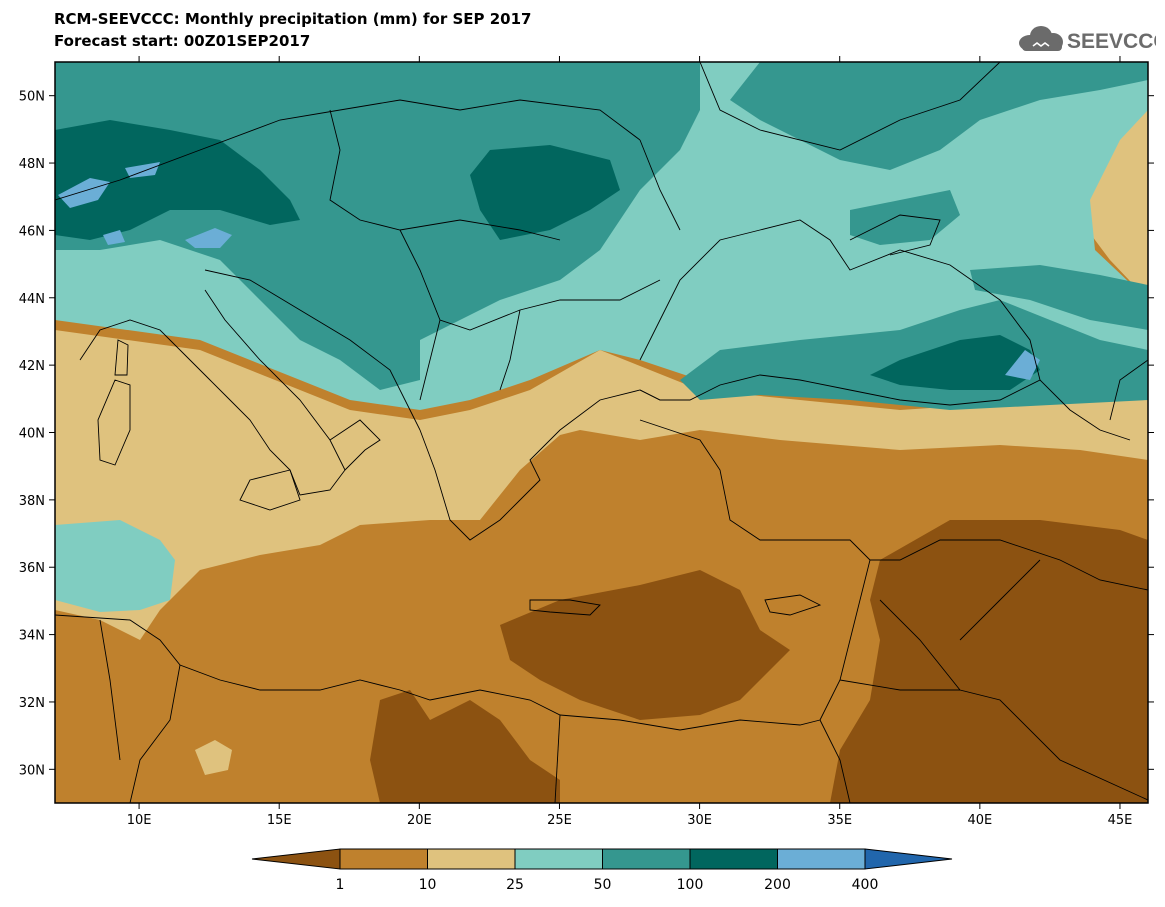 The width and height of the screenshot is (1165, 907). I want to click on field-1-10-arabia, so click(989, 661).